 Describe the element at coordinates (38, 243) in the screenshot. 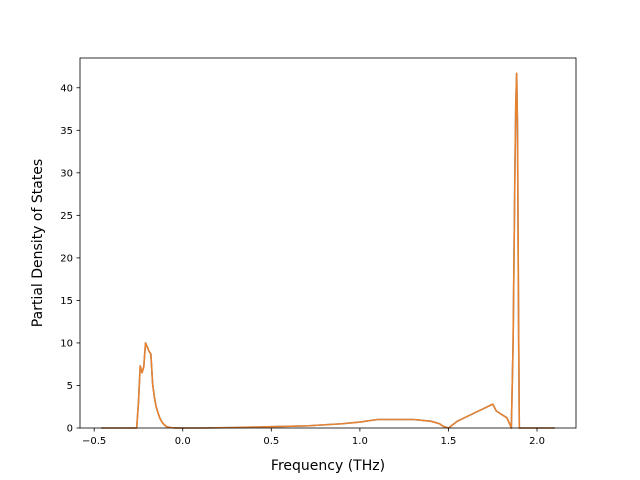

I see `y-axis-label: Partial Density of States` at that location.